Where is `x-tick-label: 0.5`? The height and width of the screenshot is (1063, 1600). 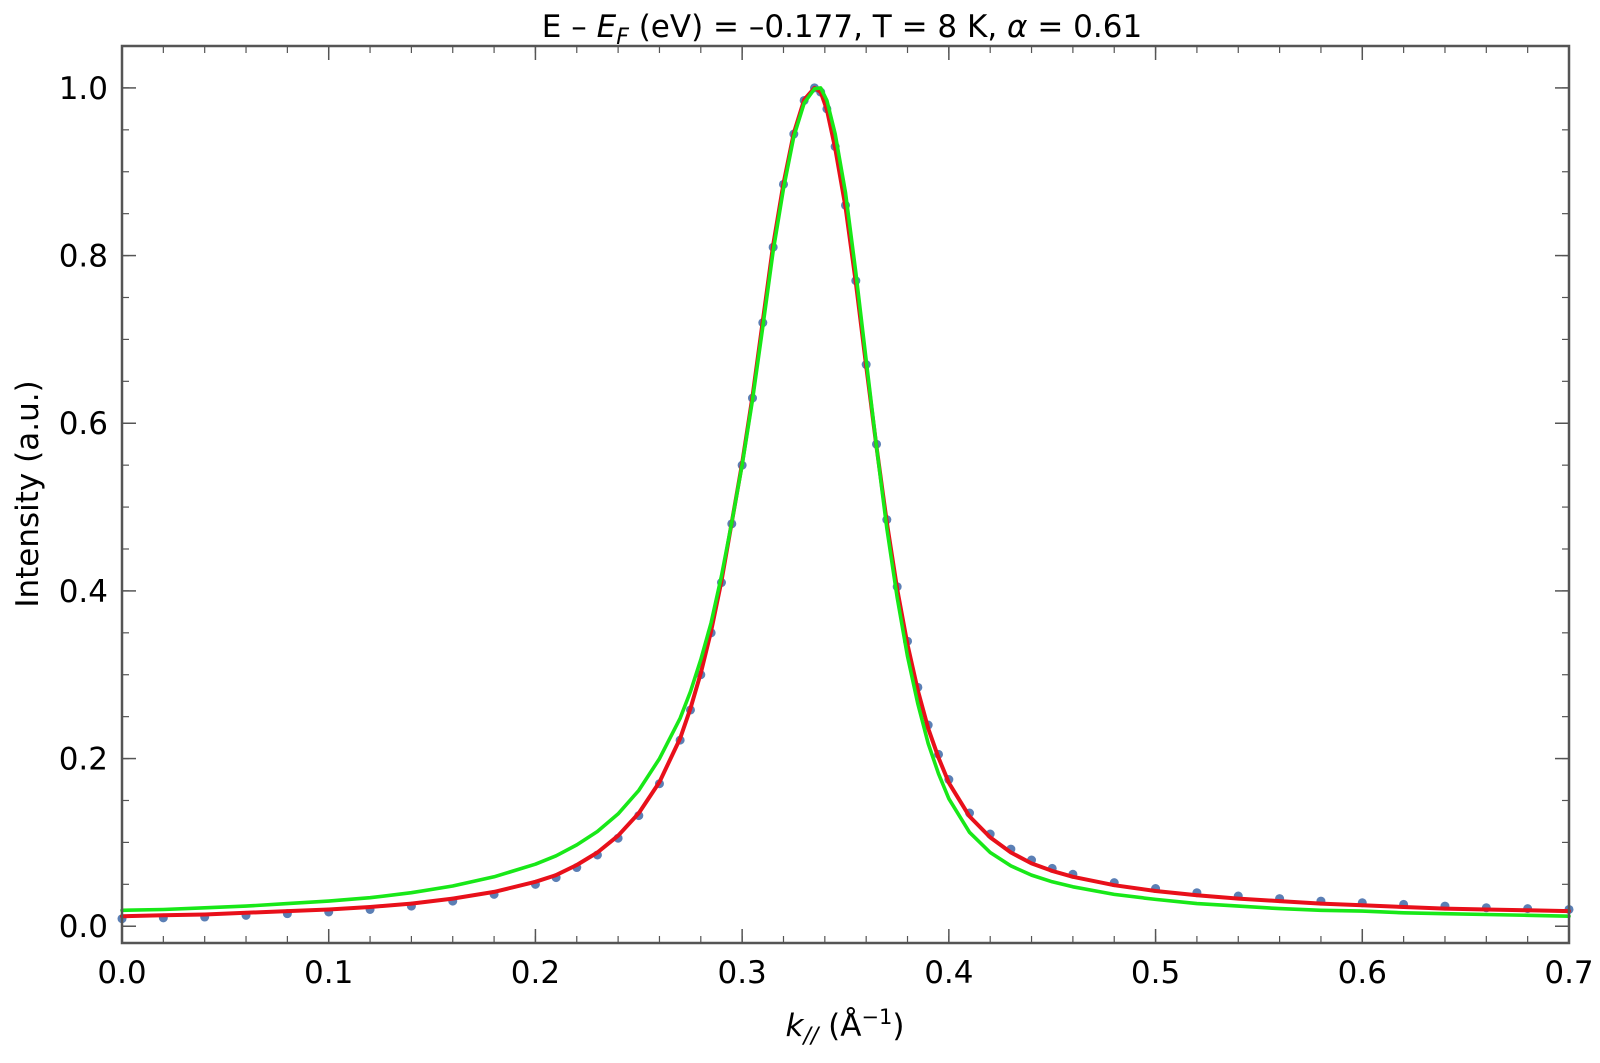 x-tick-label: 0.5 is located at coordinates (1155, 973).